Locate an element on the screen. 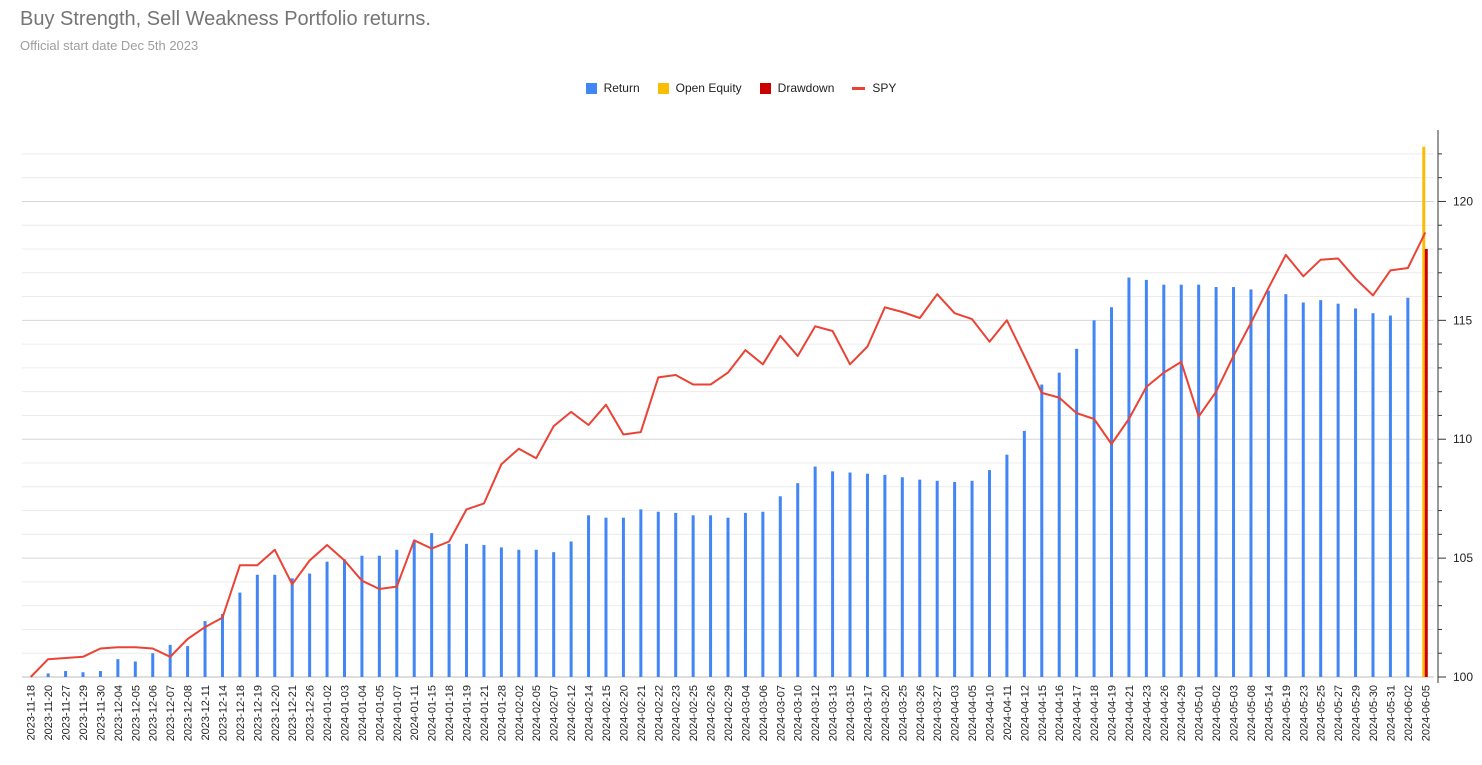  x-tick-label: 2023-11-27 is located at coordinates (67, 712).